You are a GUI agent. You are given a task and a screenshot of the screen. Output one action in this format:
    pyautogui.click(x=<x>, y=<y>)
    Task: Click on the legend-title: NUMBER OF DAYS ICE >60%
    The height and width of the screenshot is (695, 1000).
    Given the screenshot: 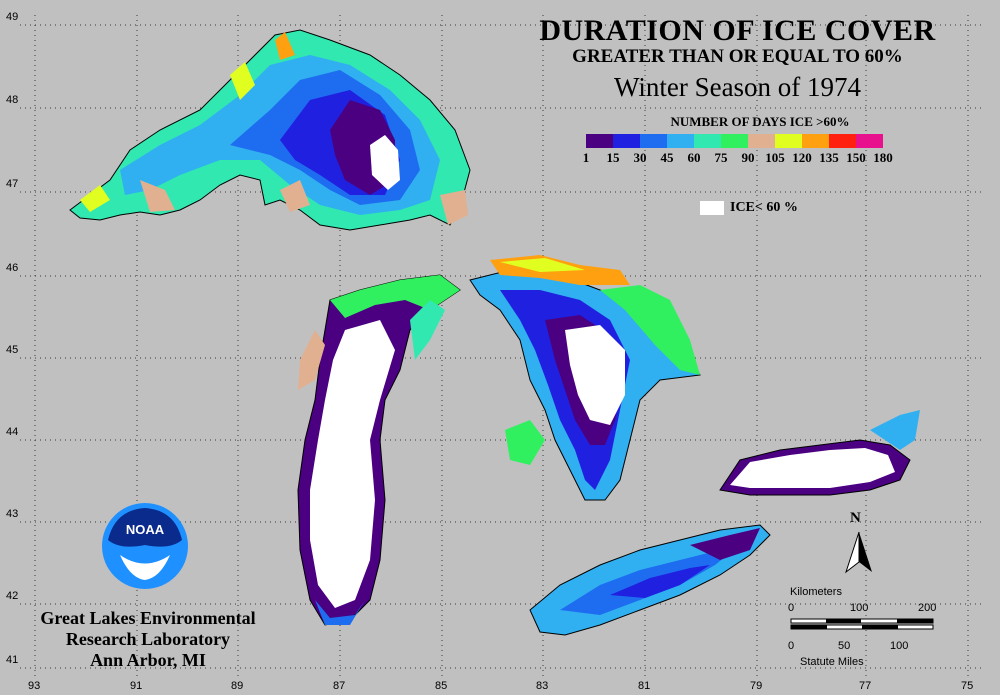 What is the action you would take?
    pyautogui.click(x=760, y=121)
    